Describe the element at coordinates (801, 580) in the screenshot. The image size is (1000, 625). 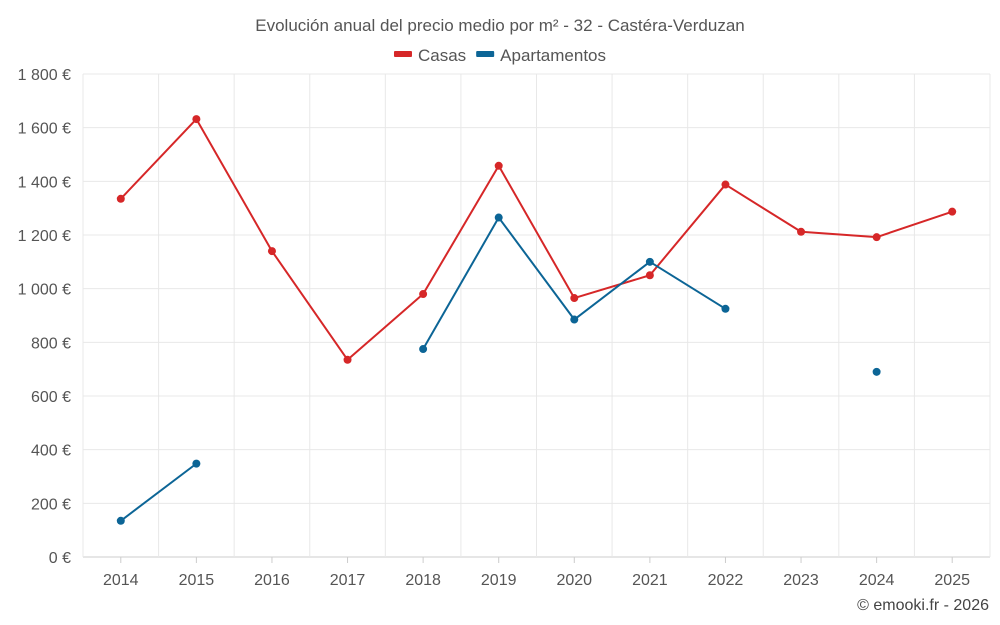
I see `x-tick-label: 2023` at that location.